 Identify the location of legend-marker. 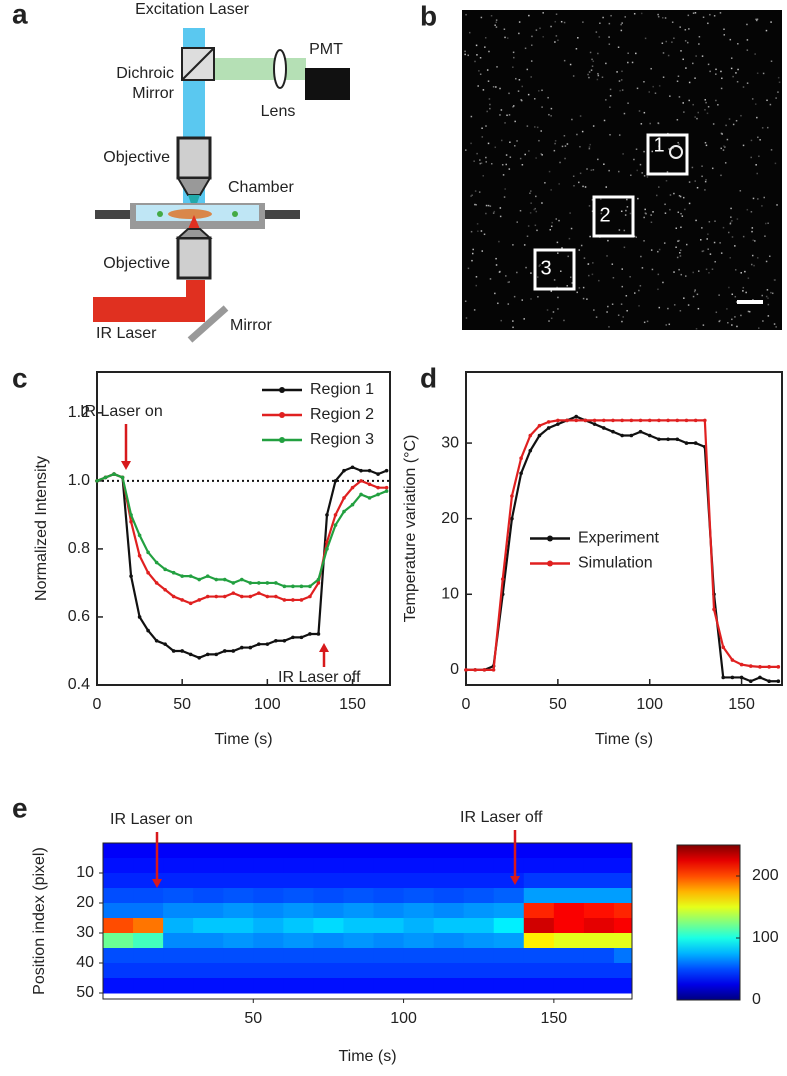
(282, 440).